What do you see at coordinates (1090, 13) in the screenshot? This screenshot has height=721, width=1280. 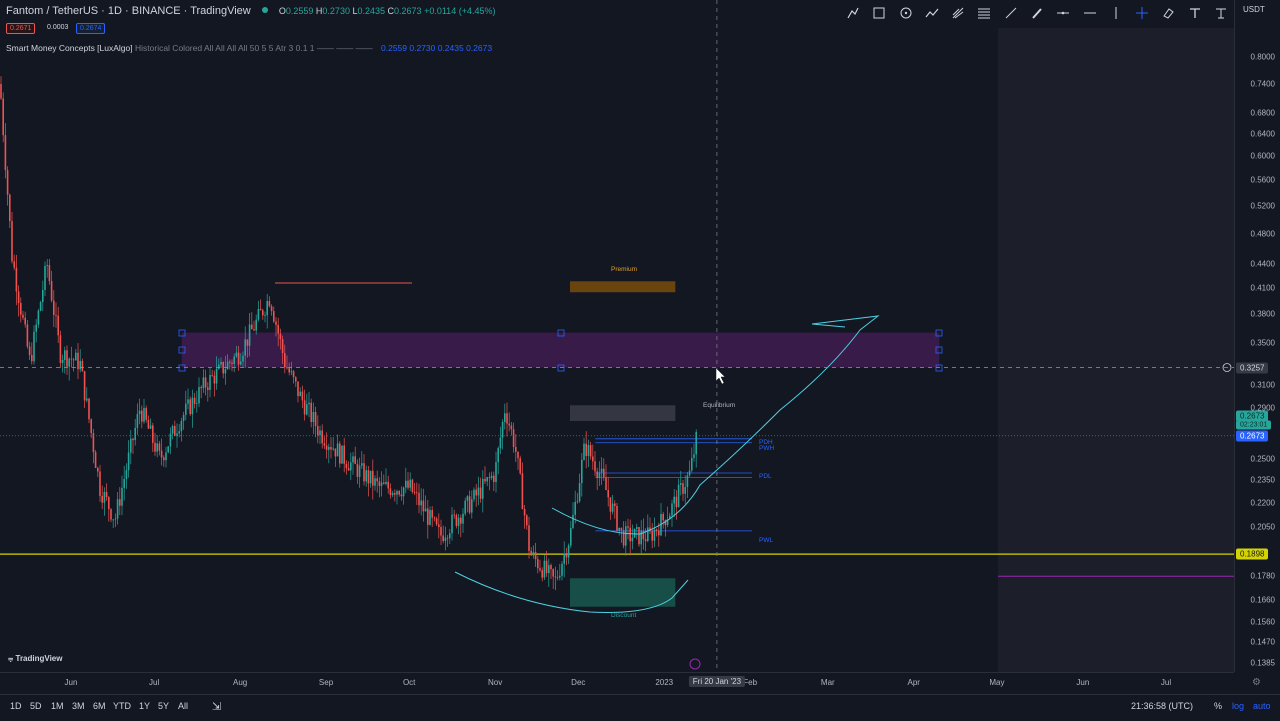 I see `horizontal-ray-icon` at bounding box center [1090, 13].